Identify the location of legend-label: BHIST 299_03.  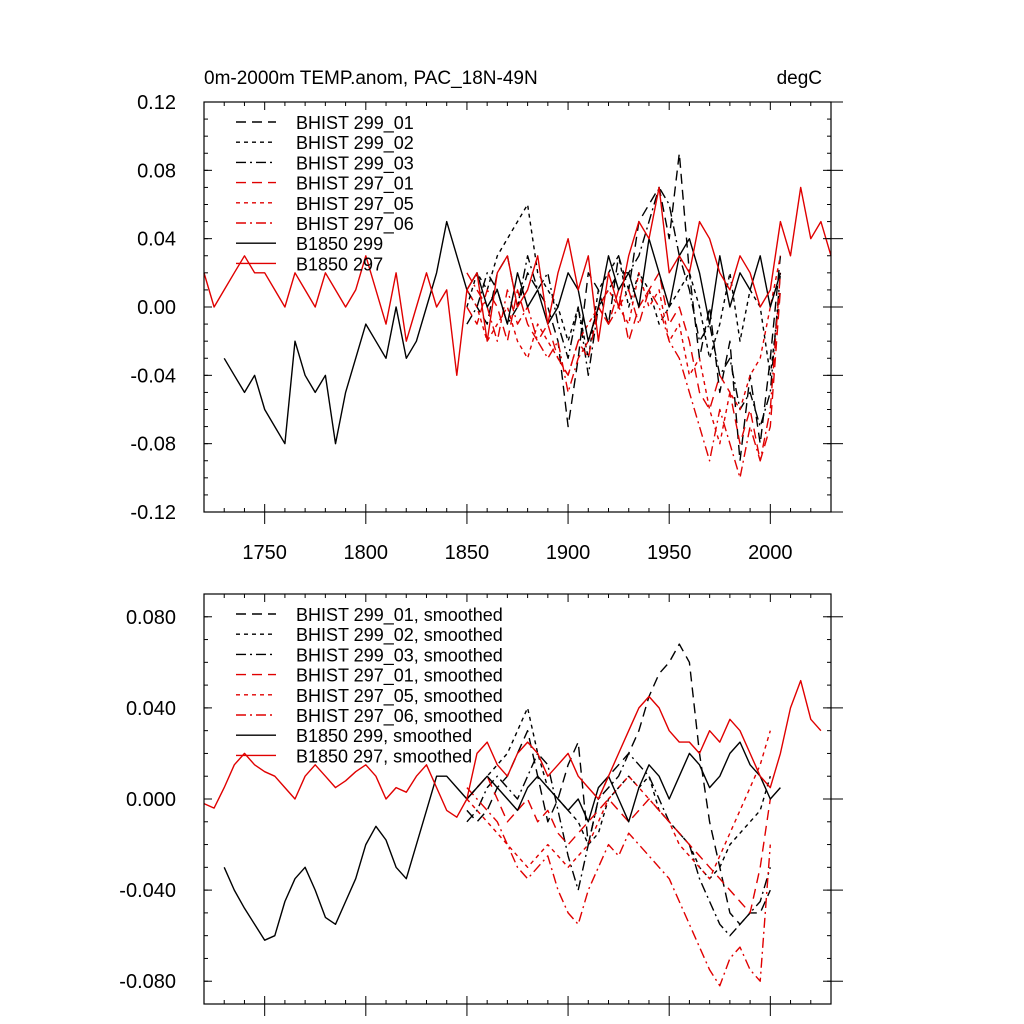
(355, 163).